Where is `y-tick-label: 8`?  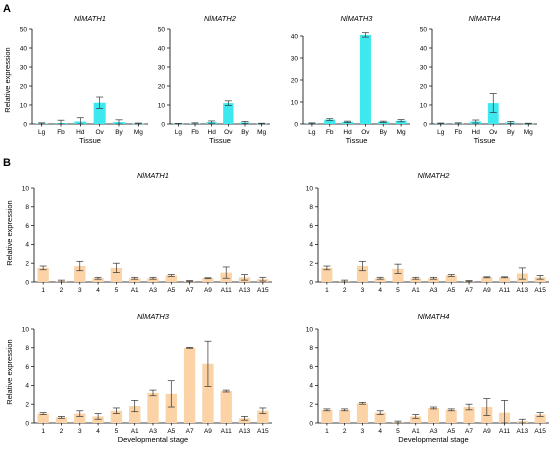 y-tick-label: 8 is located at coordinates (27, 207).